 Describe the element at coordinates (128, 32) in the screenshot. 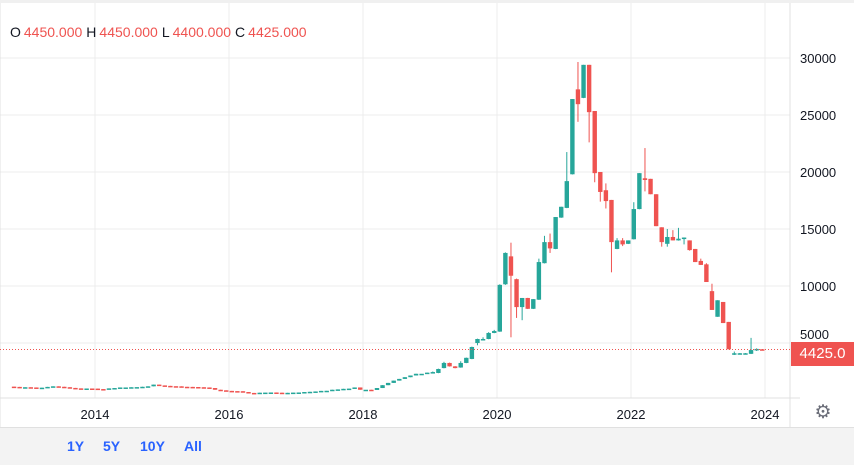

I see `high-value: 4450.000` at that location.